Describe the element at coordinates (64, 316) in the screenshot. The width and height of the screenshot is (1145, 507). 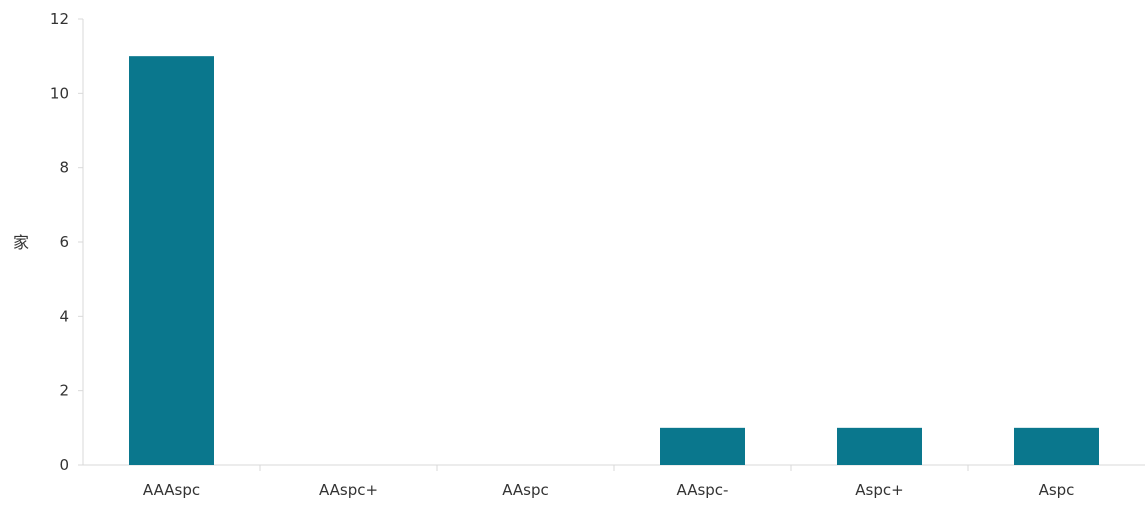
I see `y-tick-label: 4` at that location.